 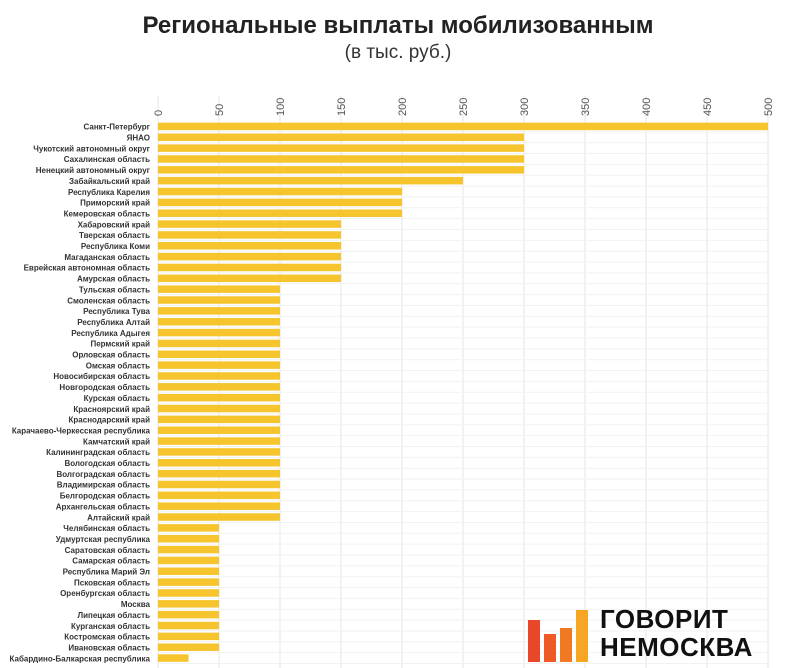 What do you see at coordinates (769, 107) in the screenshot?
I see `x-tick-label: 500` at bounding box center [769, 107].